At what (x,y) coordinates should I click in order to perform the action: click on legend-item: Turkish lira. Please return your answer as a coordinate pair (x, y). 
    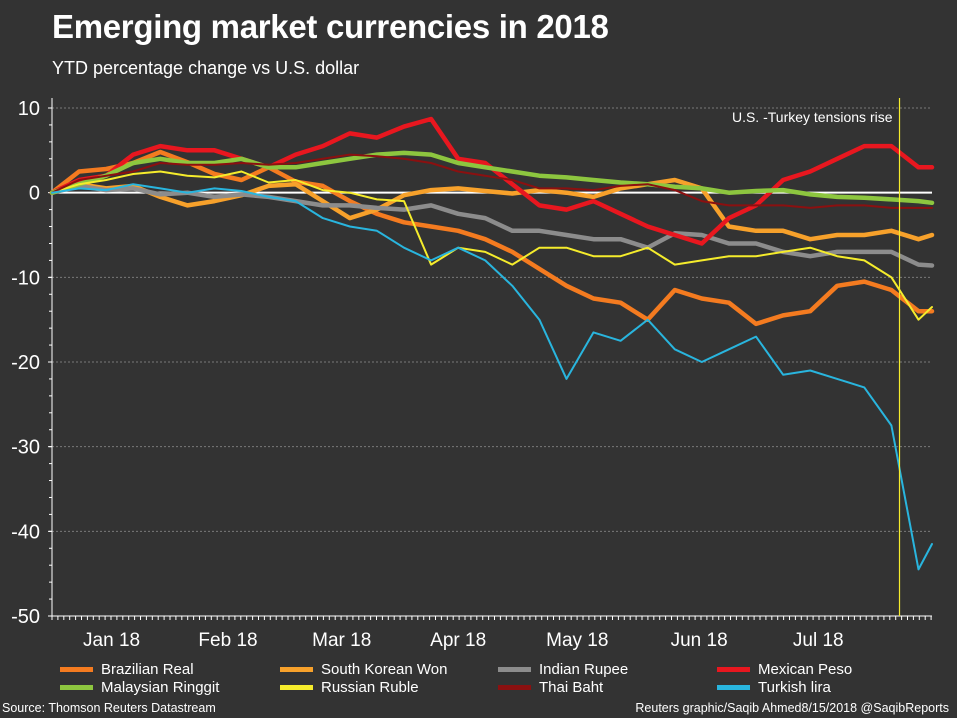
    Looking at the image, I should click on (774, 687).